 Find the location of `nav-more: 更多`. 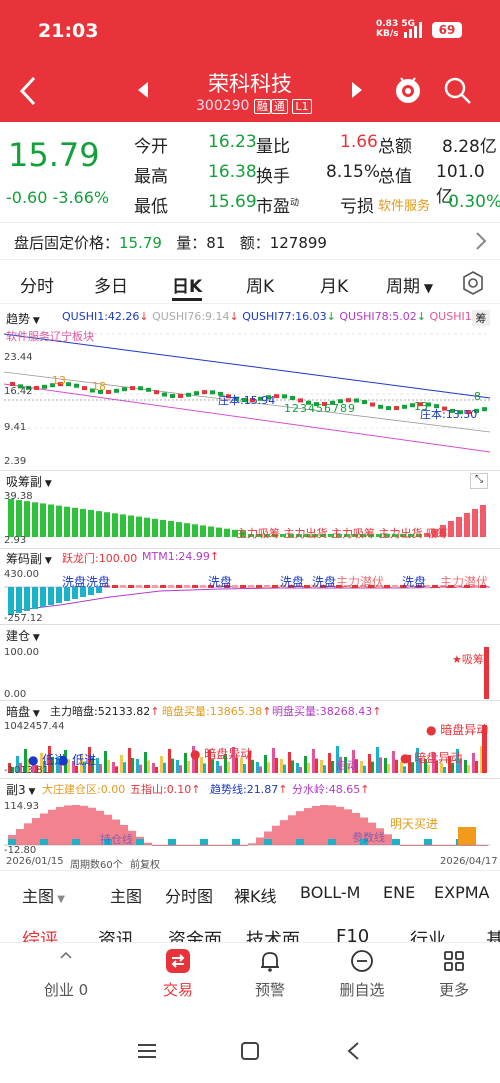

nav-more: 更多 is located at coordinates (454, 974).